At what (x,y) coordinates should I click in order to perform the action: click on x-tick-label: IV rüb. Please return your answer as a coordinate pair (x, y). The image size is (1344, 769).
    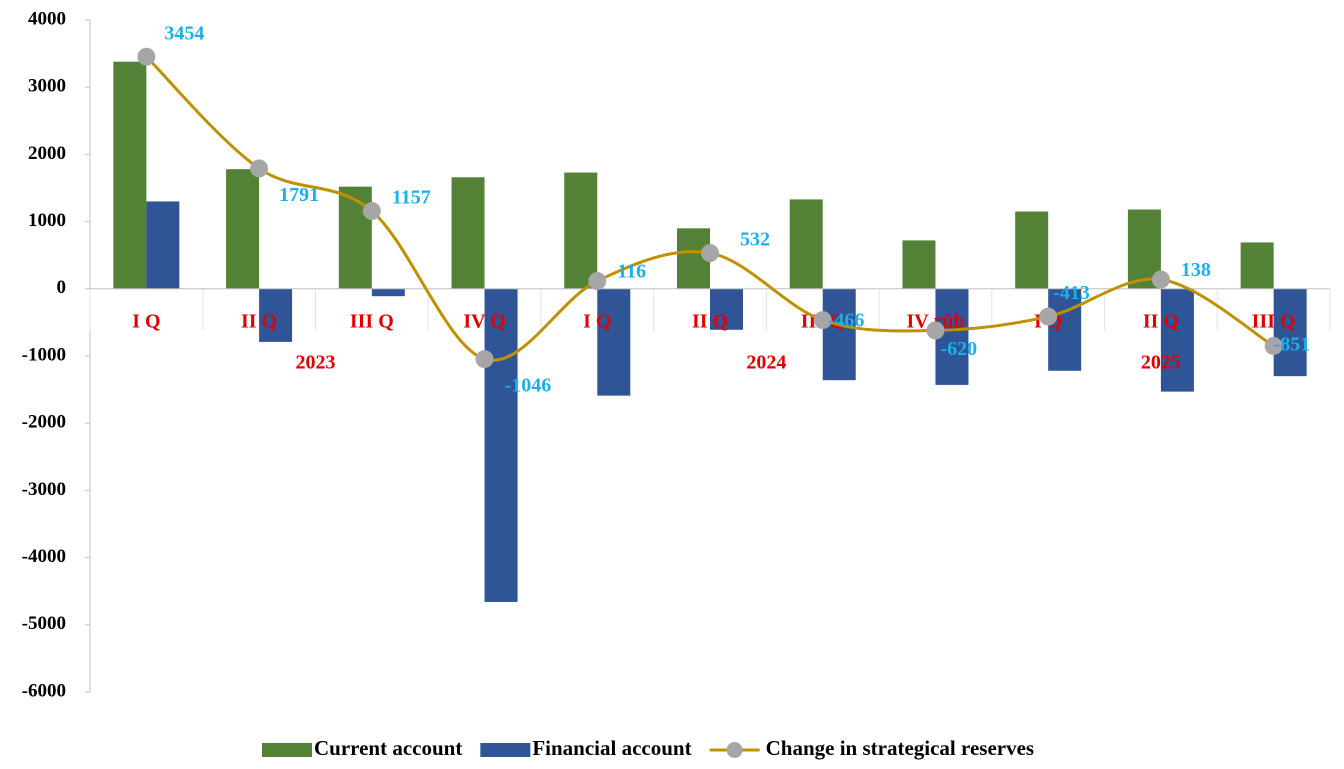
    Looking at the image, I should click on (935, 321).